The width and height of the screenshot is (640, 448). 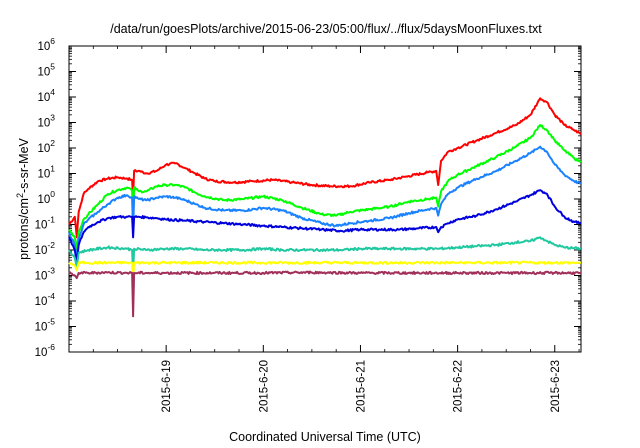 What do you see at coordinates (52, 118) in the screenshot?
I see `y-tick-exponent: 3` at bounding box center [52, 118].